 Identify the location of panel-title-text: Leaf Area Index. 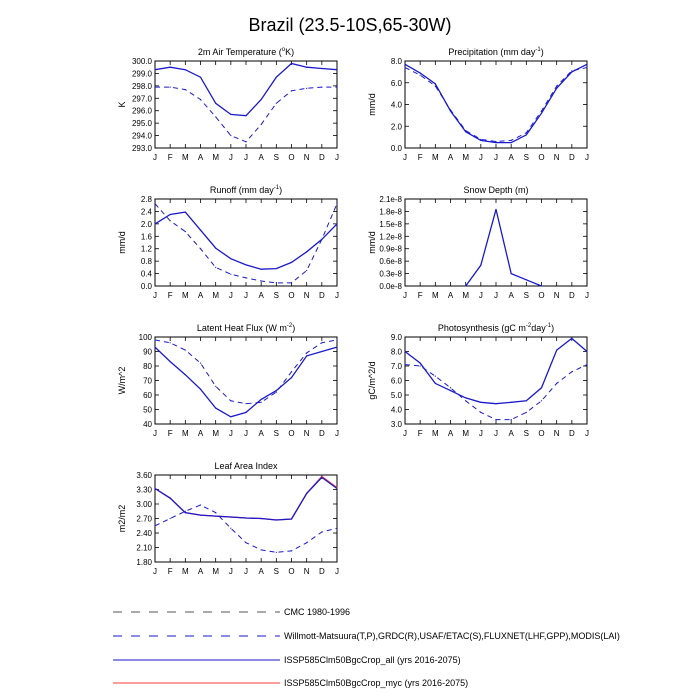
(246, 466).